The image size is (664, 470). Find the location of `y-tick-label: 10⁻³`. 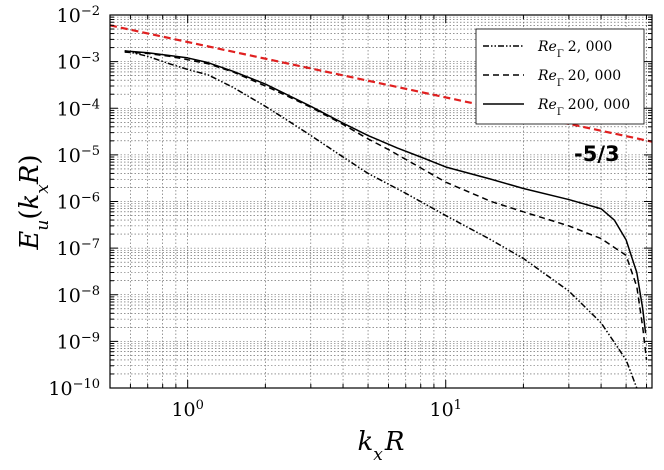

y-tick-label: 10⁻³ is located at coordinates (78, 62).